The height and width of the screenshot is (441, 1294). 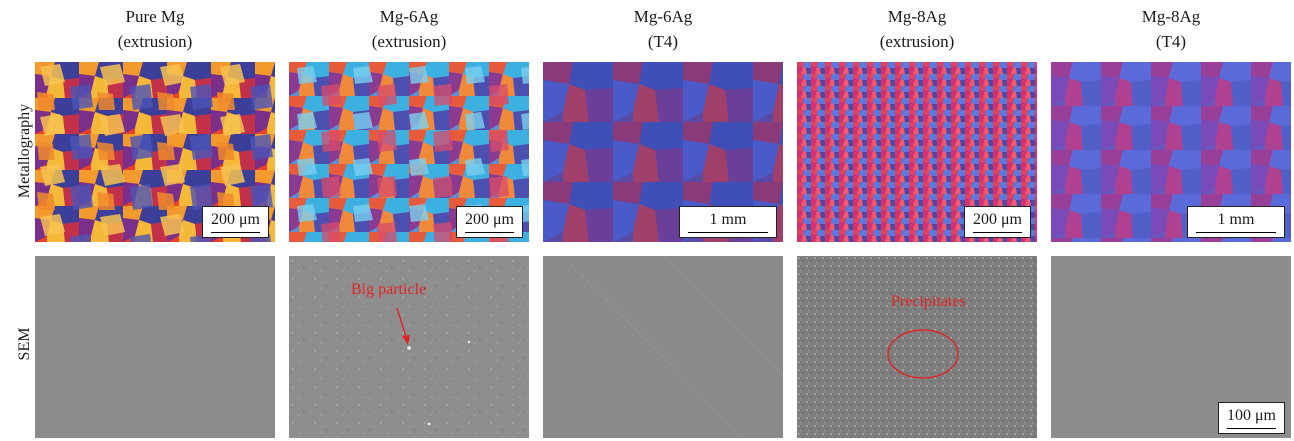 I want to click on column-title-mg6ag-extrusion: Mg-6Ag (extrusion), so click(x=409, y=29).